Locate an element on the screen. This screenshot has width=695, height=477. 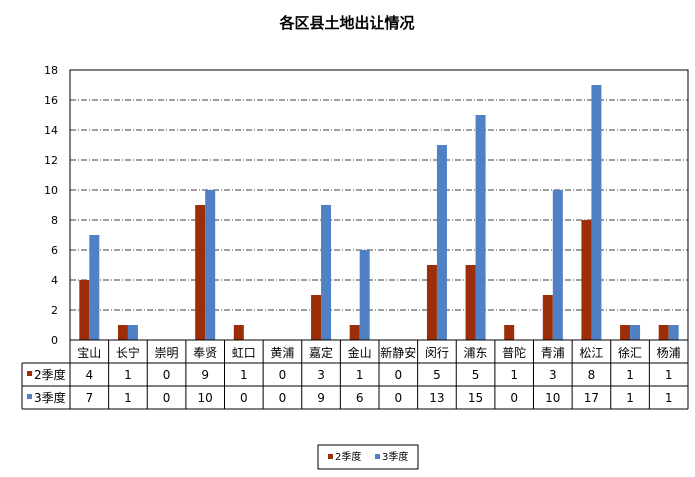
x-tick-label: 普陀 is located at coordinates (514, 352).